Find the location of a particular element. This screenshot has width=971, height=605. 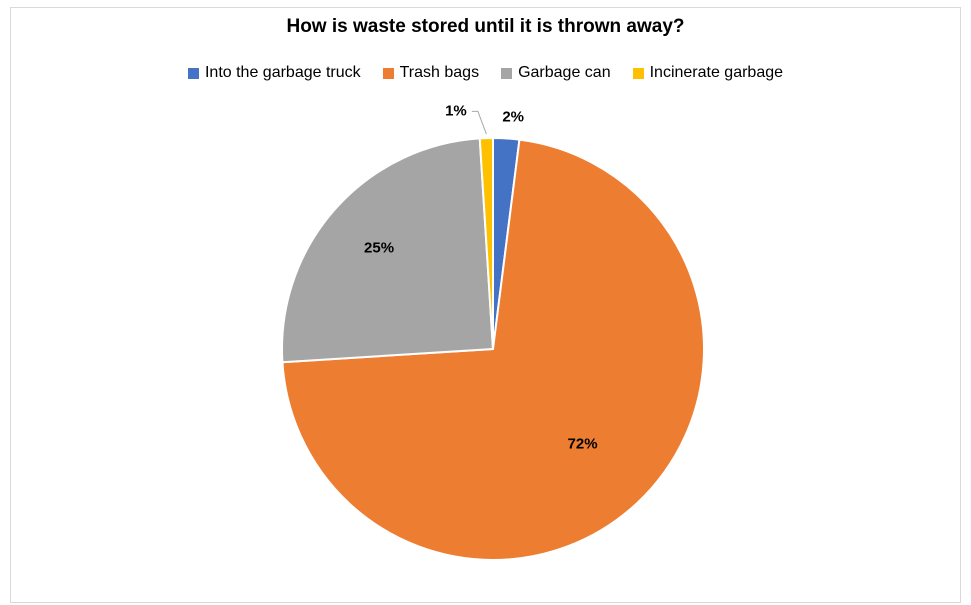

legend-item-into-garbage-truck: Into the garbage truck is located at coordinates (274, 73).